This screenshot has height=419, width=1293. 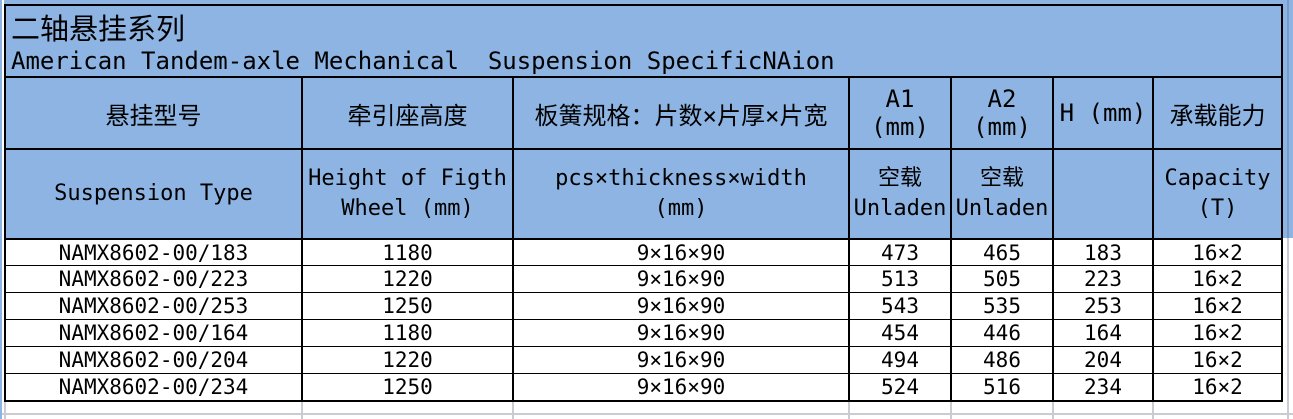 I want to click on header-a2: A2 (mm), so click(x=1001, y=113).